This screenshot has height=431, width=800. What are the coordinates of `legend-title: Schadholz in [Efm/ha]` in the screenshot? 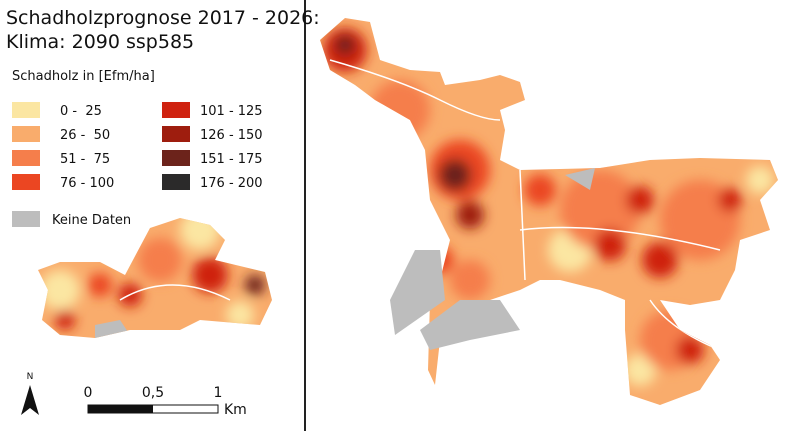 It's located at (83, 76).